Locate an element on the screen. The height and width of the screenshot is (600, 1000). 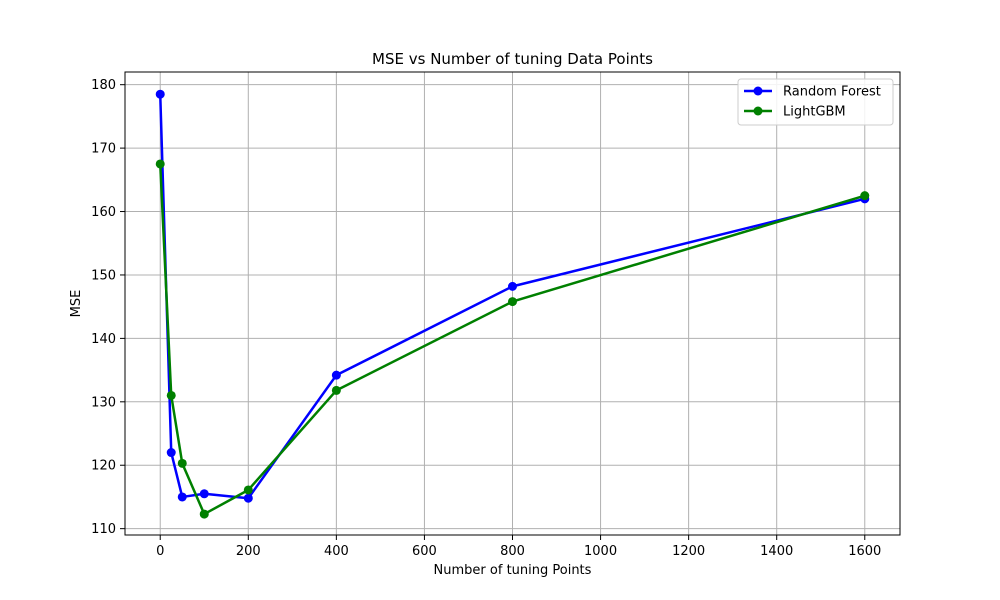
x-axis-label: Number of tuning Points is located at coordinates (513, 570).